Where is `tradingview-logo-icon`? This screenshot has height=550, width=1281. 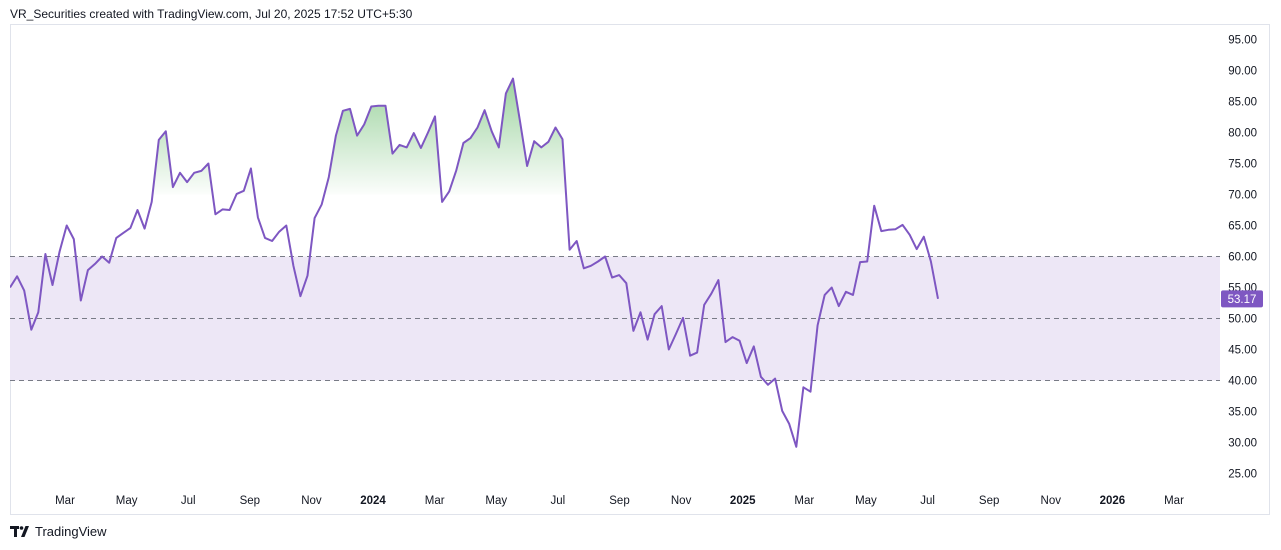
tradingview-logo-icon is located at coordinates (20, 532).